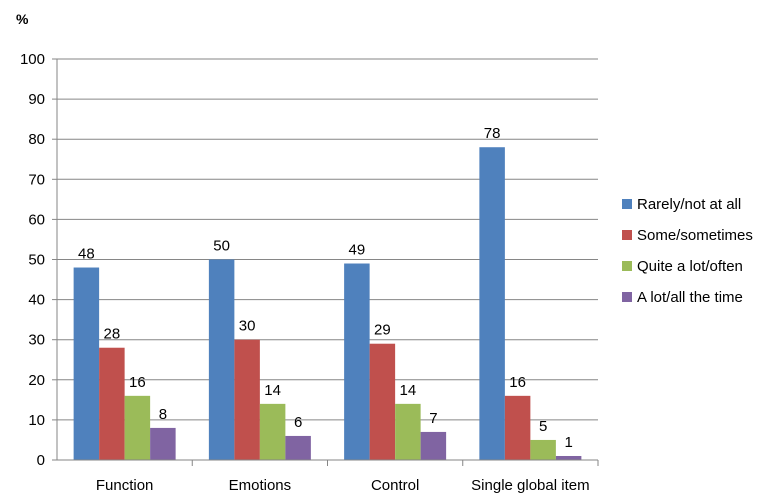 The height and width of the screenshot is (500, 771). Describe the element at coordinates (36, 380) in the screenshot. I see `y-tick-label: 20` at that location.